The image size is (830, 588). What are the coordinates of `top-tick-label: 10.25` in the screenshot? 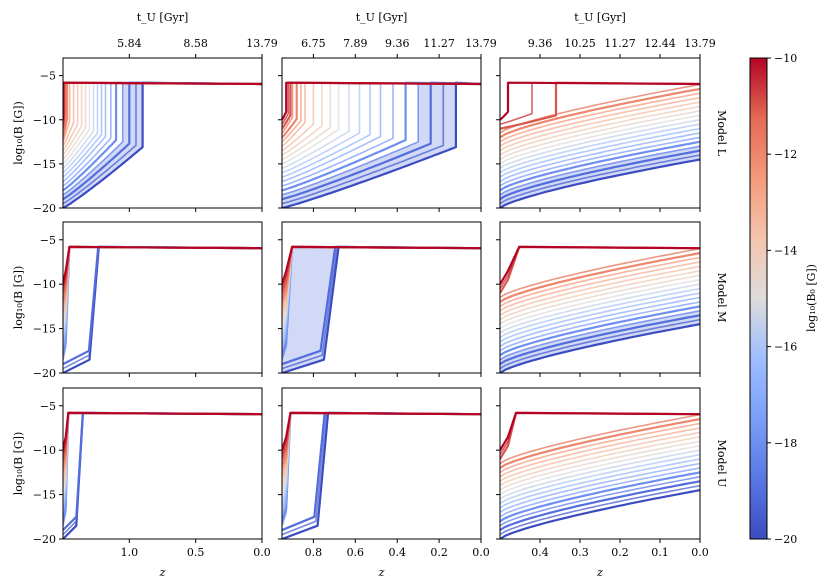 It's located at (580, 43).